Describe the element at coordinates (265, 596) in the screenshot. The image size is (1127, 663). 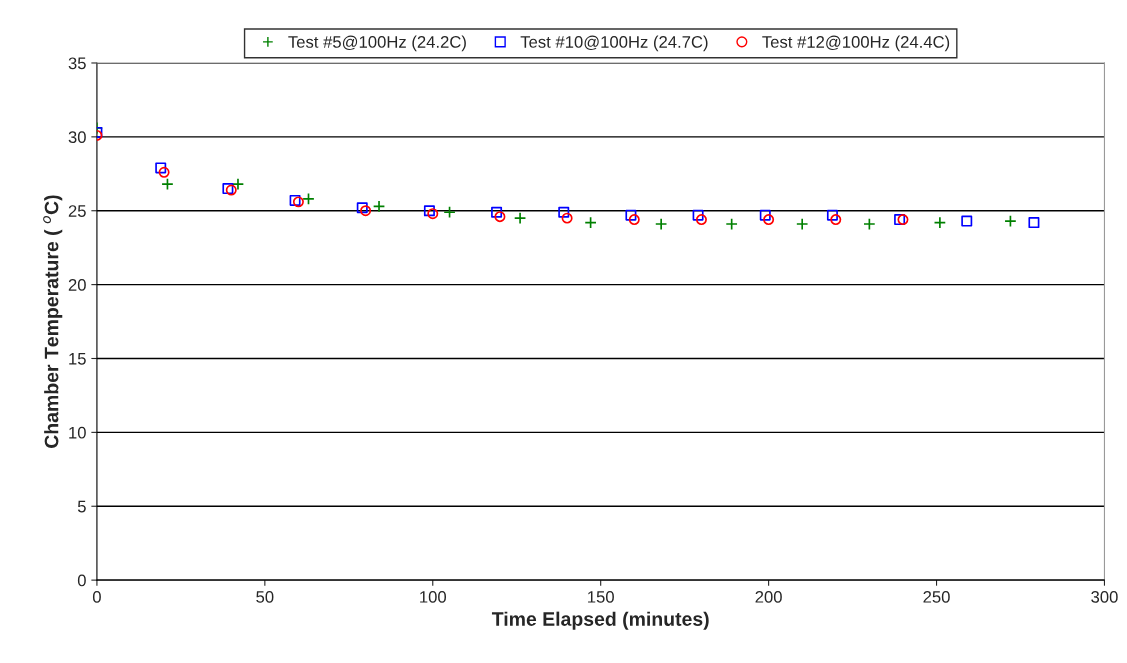
I see `x-tick-label: 50` at that location.